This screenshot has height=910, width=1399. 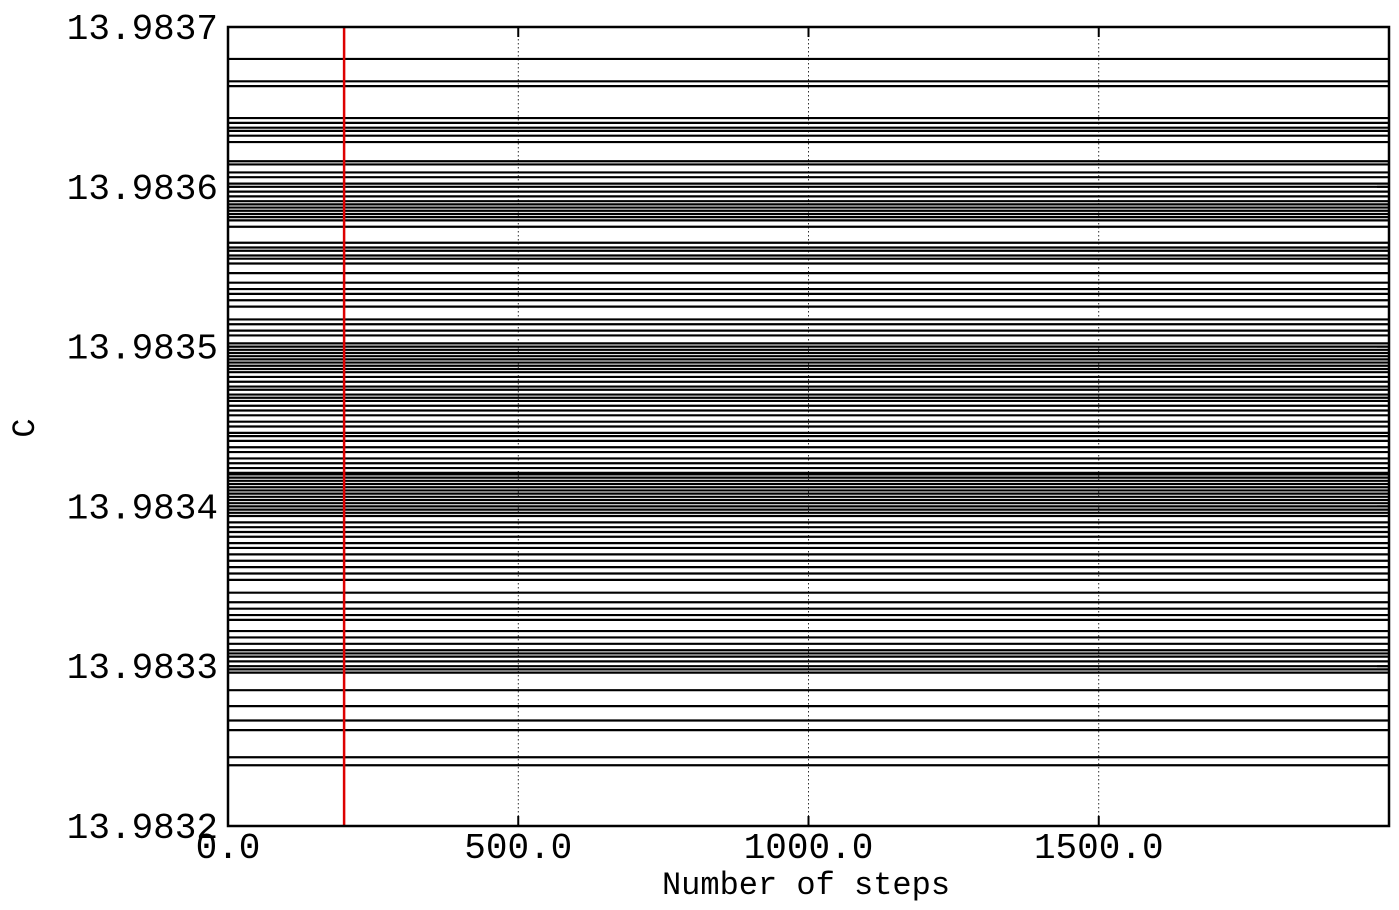 I want to click on y-tick-label: 13.9834, so click(x=142, y=508).